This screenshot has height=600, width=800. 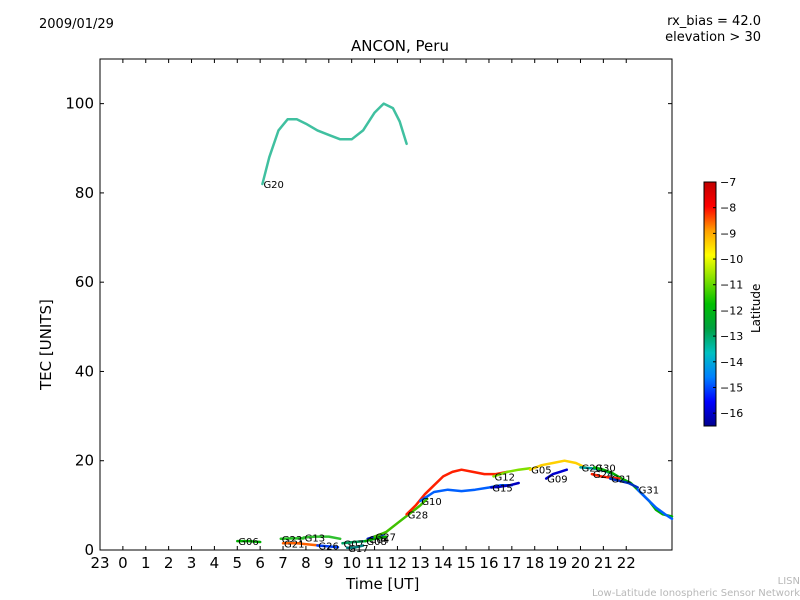 What do you see at coordinates (376, 539) in the screenshot?
I see `series-line-g08` at bounding box center [376, 539].